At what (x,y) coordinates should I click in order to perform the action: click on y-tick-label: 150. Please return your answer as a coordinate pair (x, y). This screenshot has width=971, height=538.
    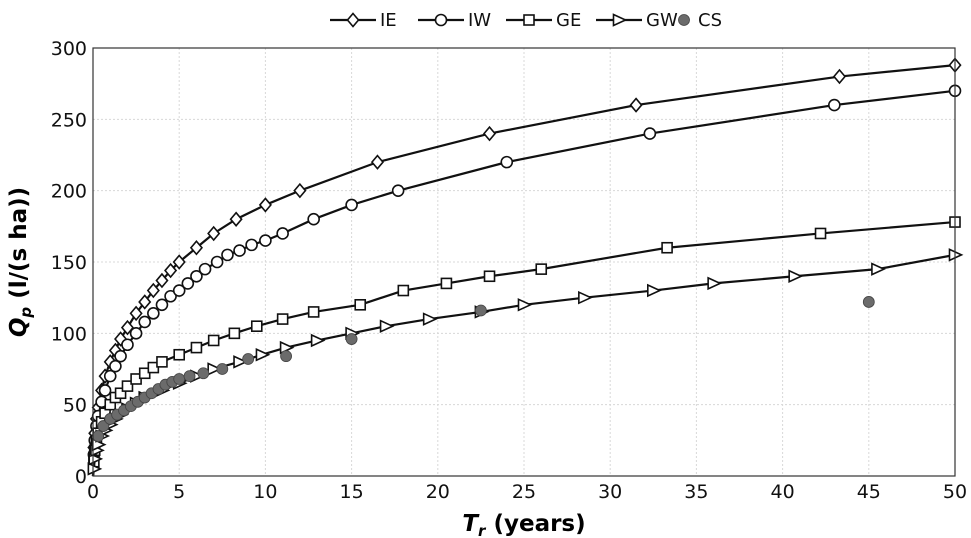
    Looking at the image, I should click on (69, 263).